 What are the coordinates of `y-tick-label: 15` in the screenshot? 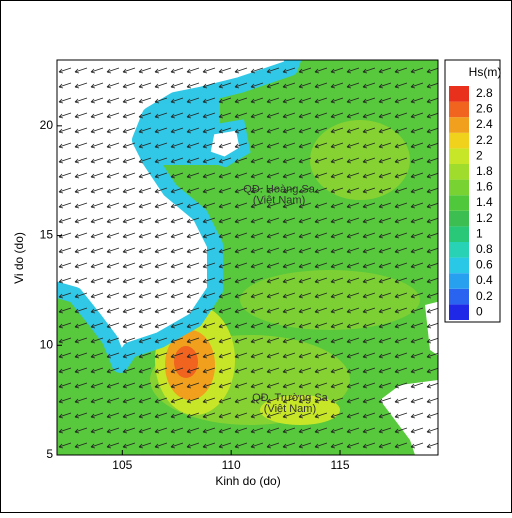 It's located at (47, 235).